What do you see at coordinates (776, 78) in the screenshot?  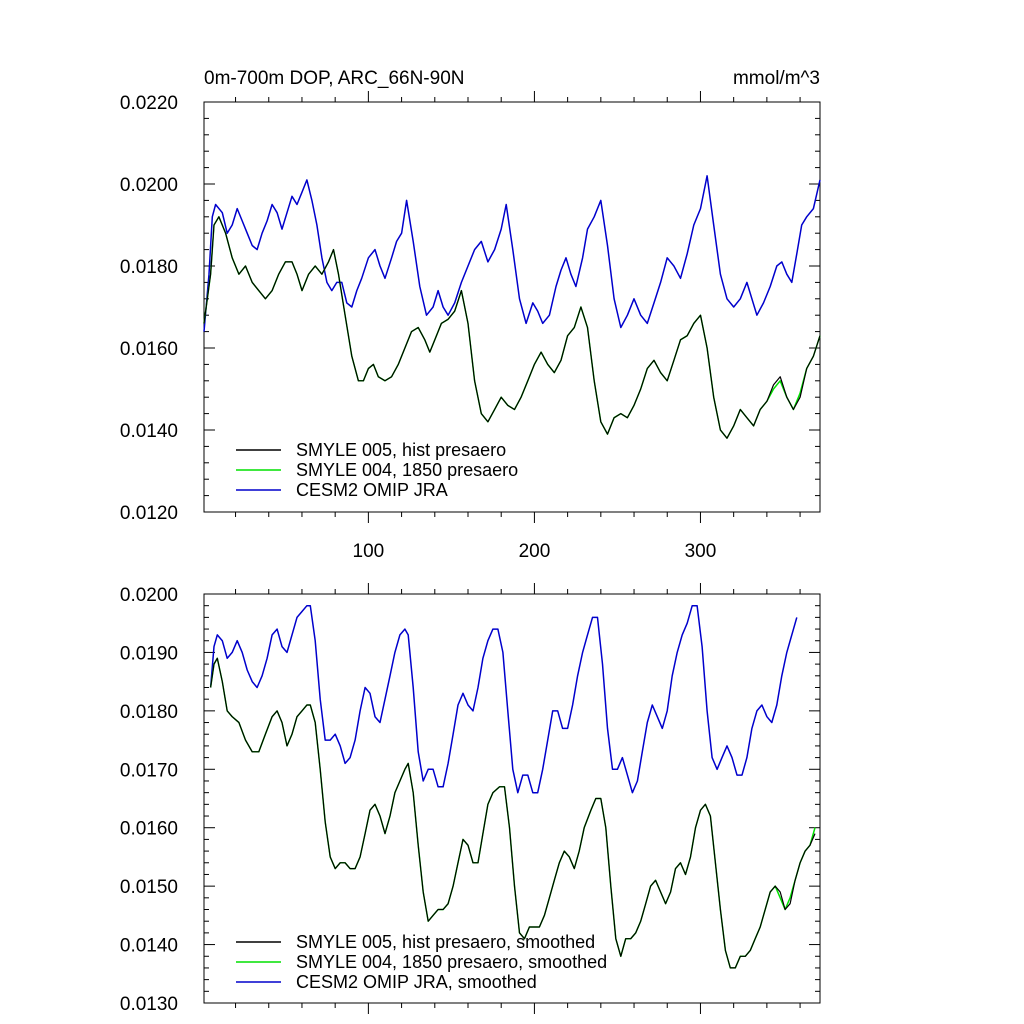 I see `units-label: mmol/m^3` at bounding box center [776, 78].